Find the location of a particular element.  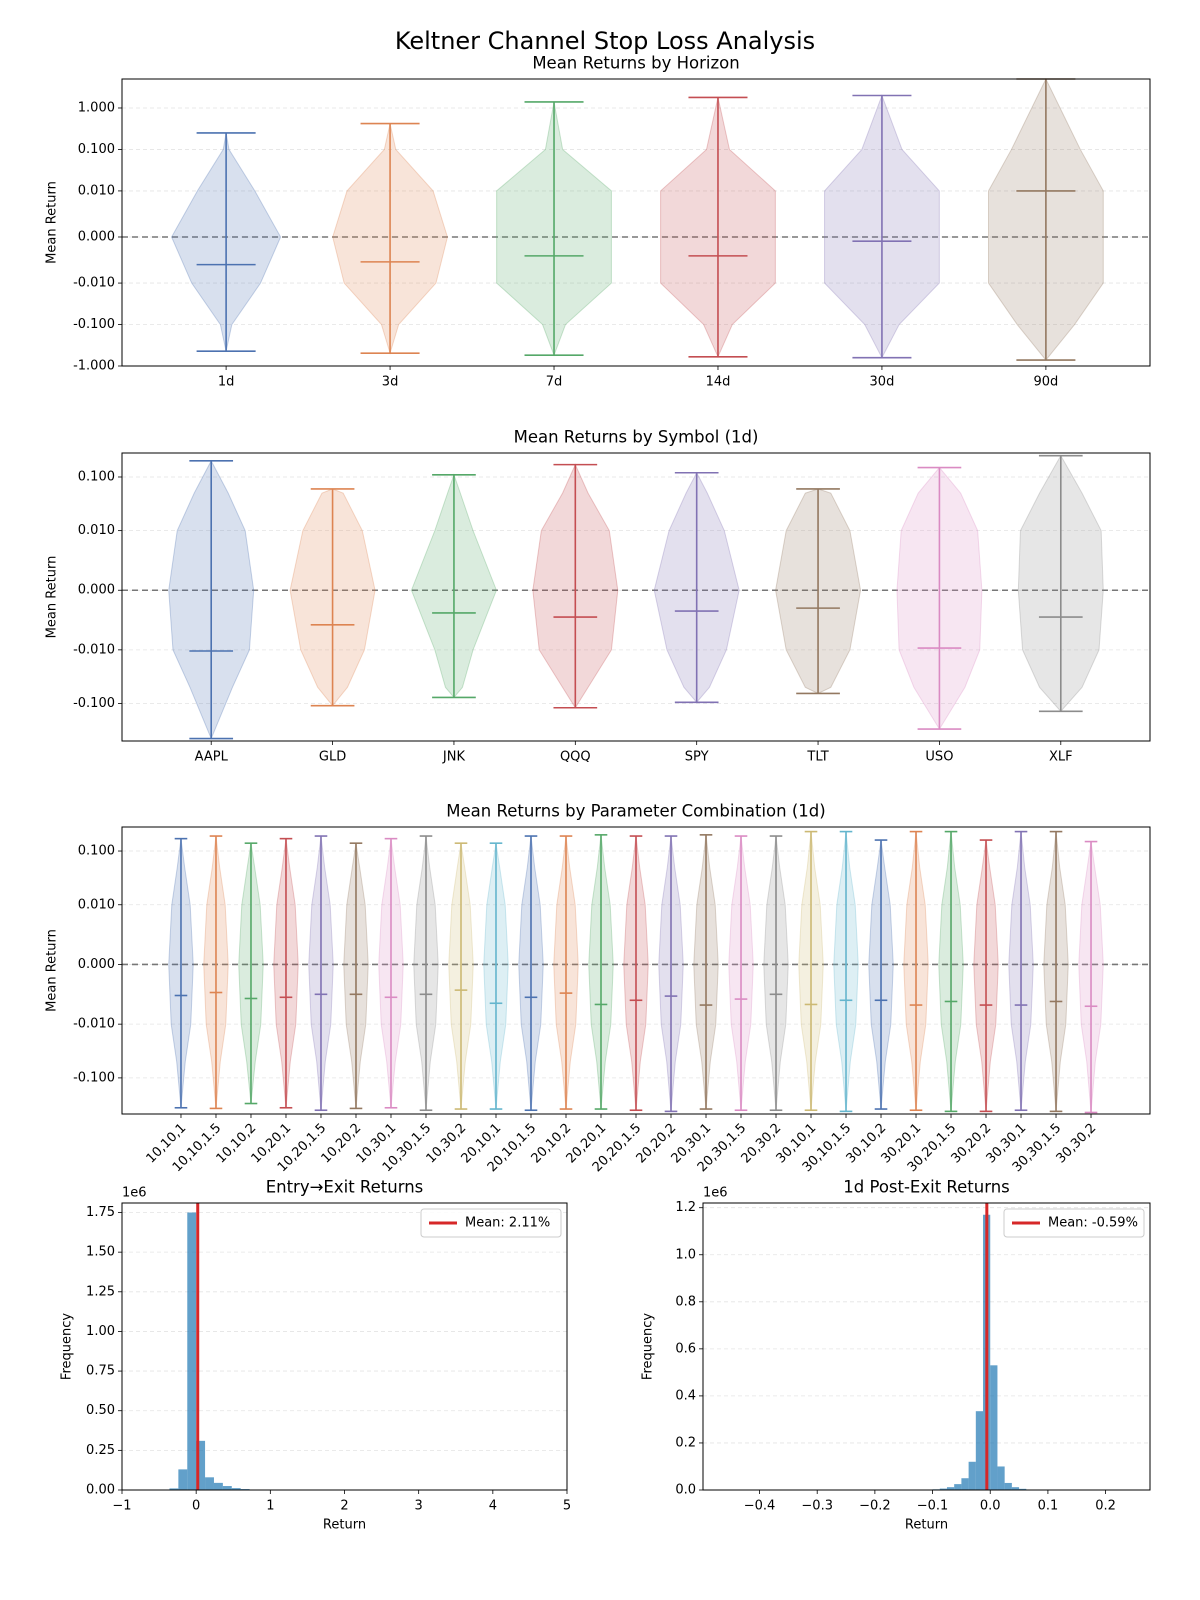

x-tick-label: 0 is located at coordinates (196, 1506).